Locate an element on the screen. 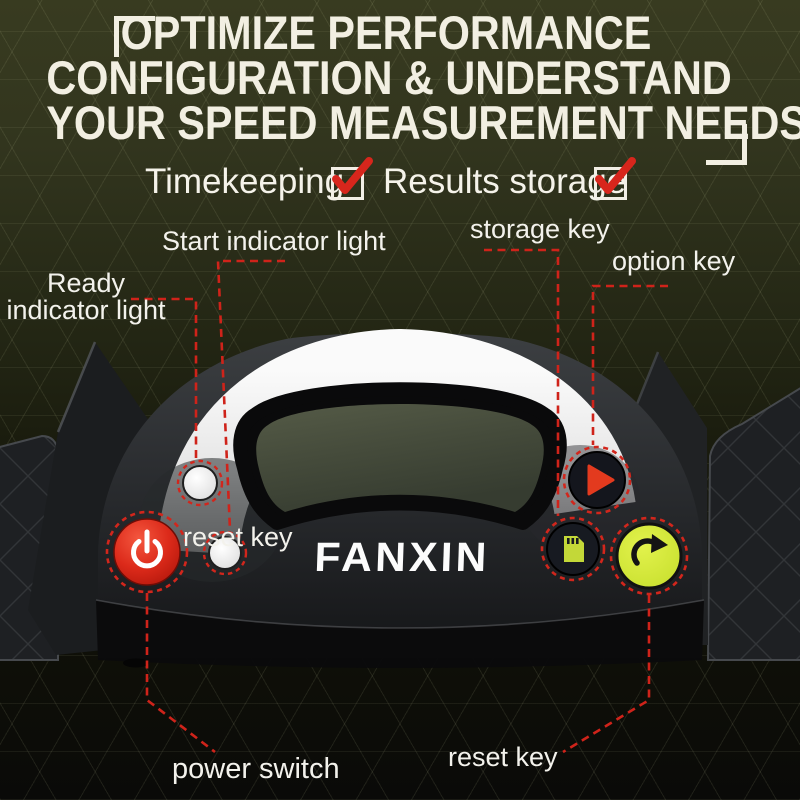 This screenshot has height=800, width=800. feature-timekeeping-checkbox is located at coordinates (352, 178).